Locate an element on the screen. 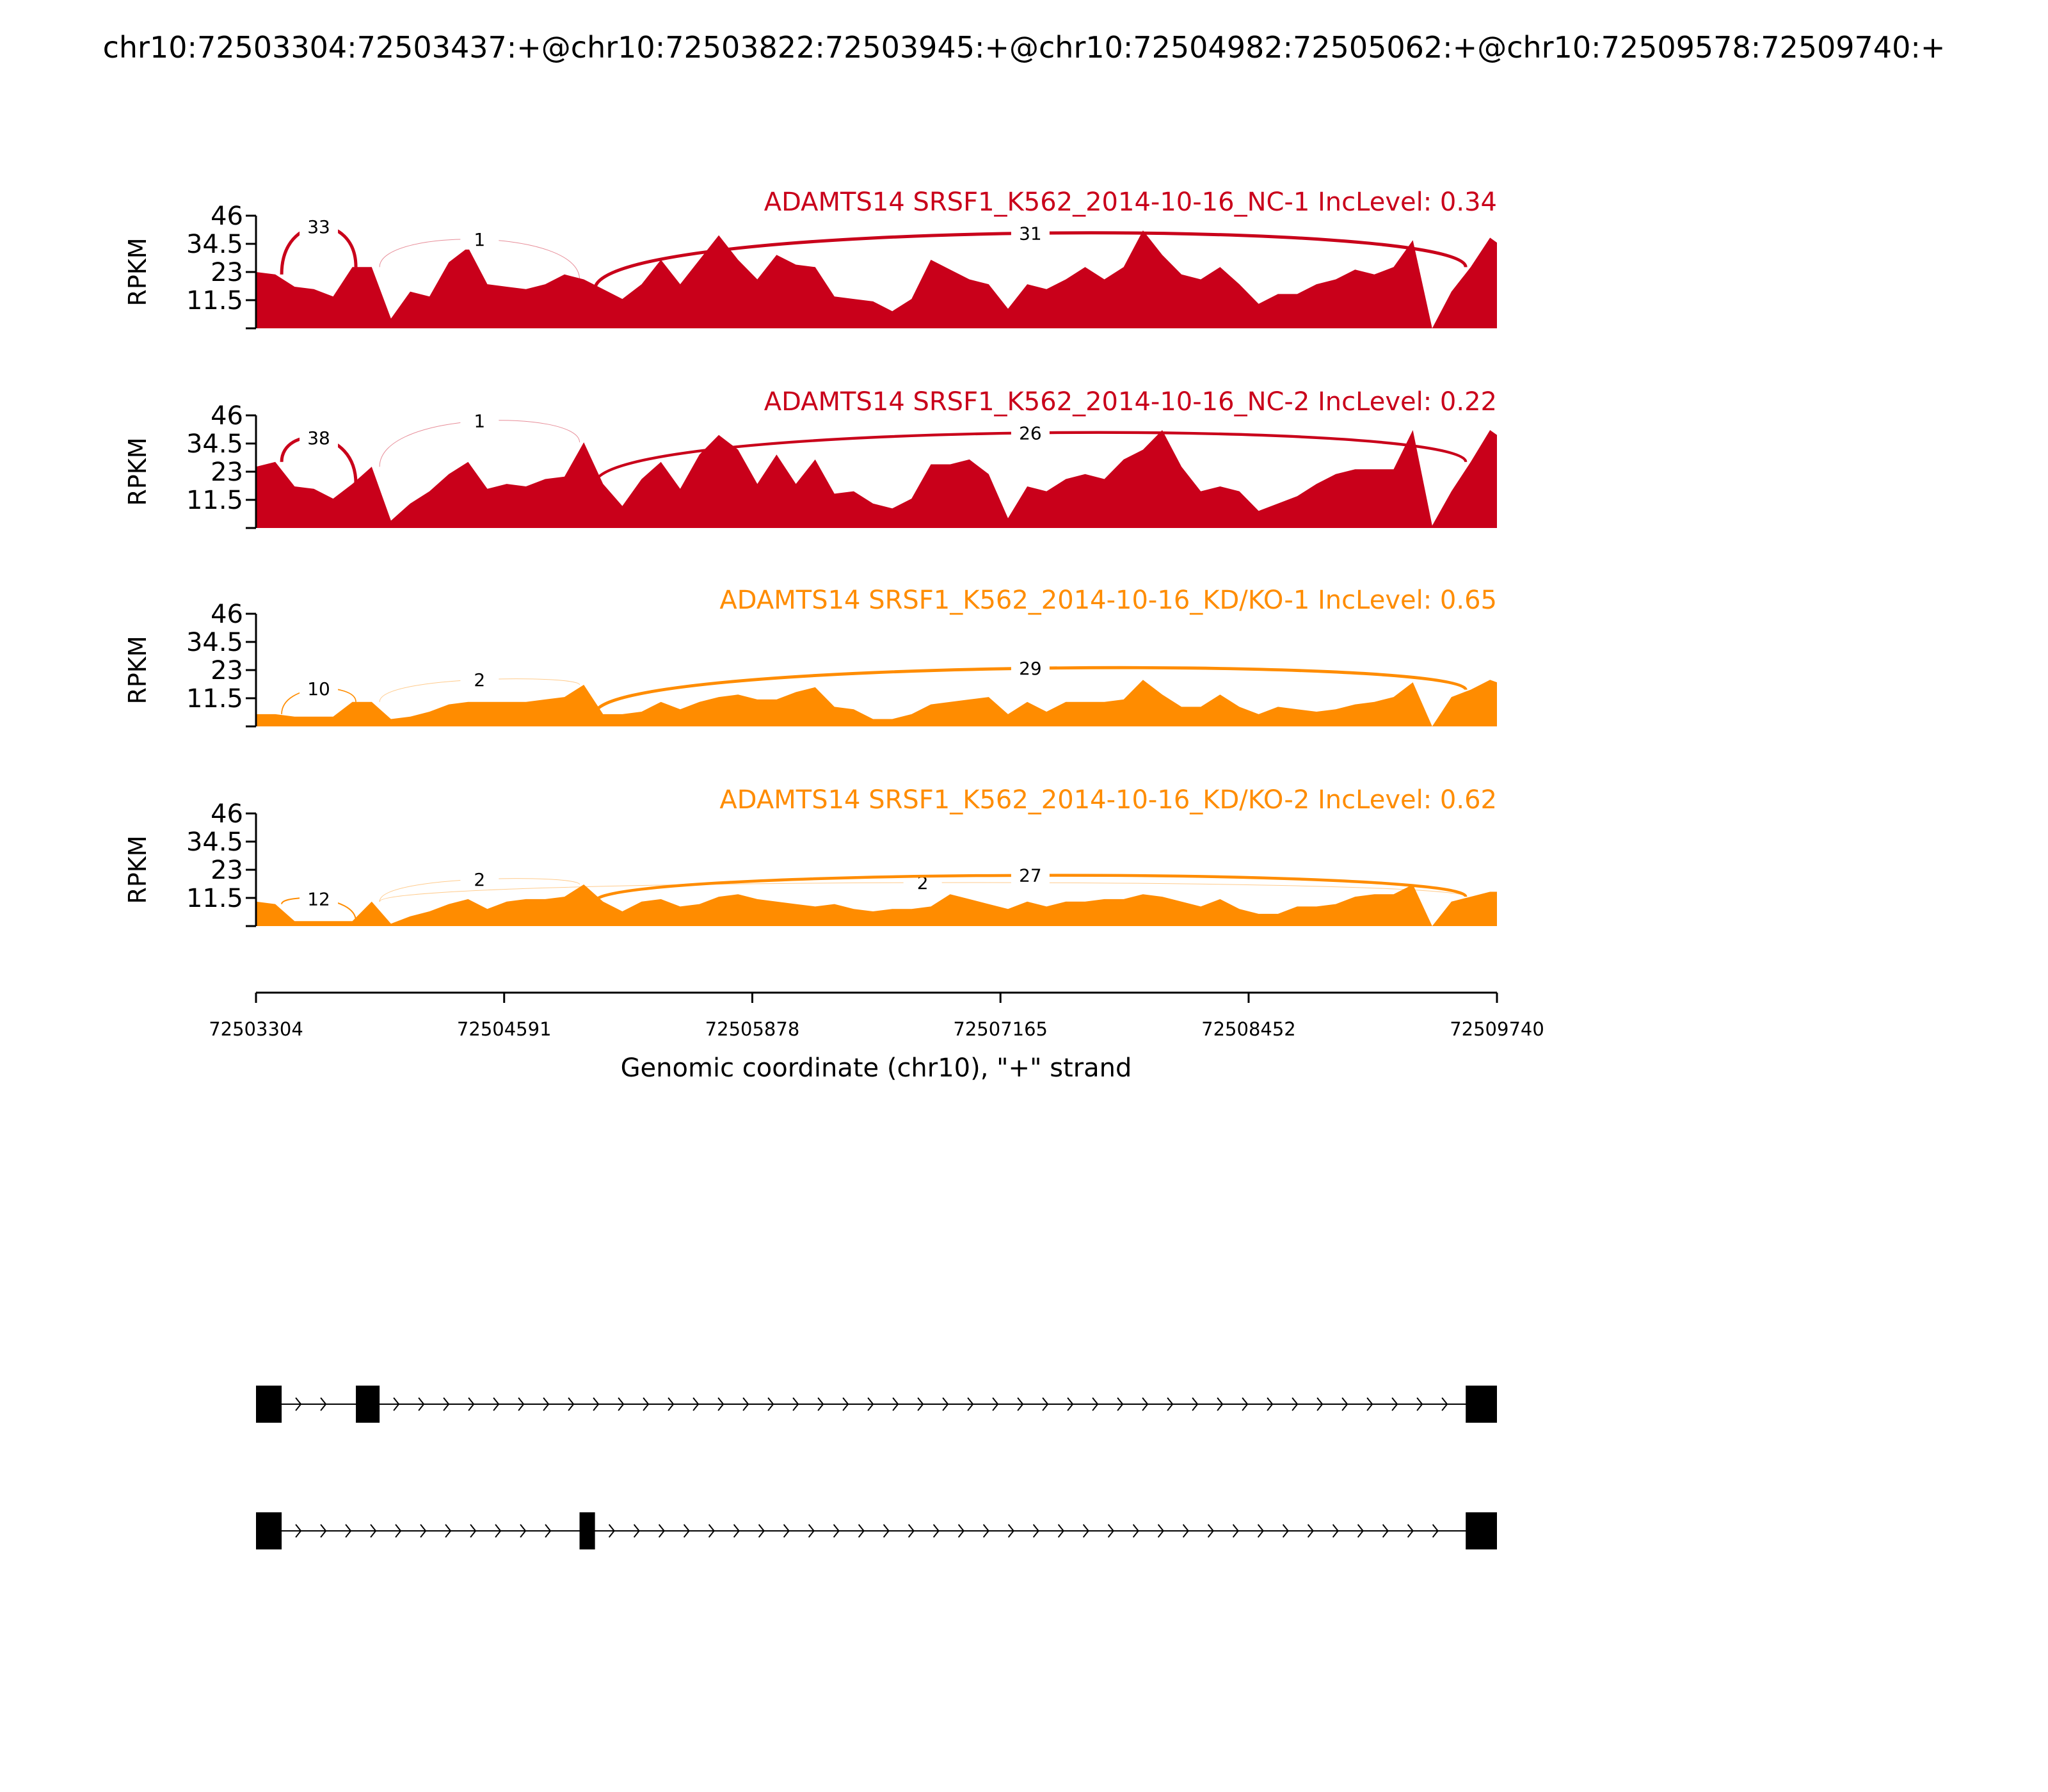 The width and height of the screenshot is (2048, 1792). junction-count-label: 29 is located at coordinates (1030, 668).